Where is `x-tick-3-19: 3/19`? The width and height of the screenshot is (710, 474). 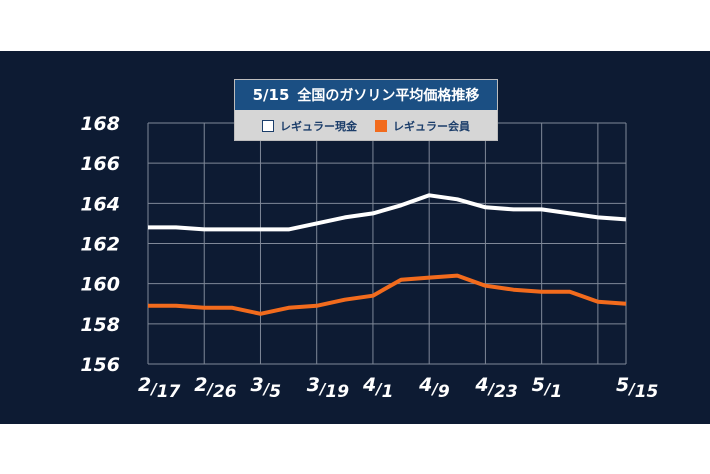
x-tick-3-19: 3/19 is located at coordinates (328, 388).